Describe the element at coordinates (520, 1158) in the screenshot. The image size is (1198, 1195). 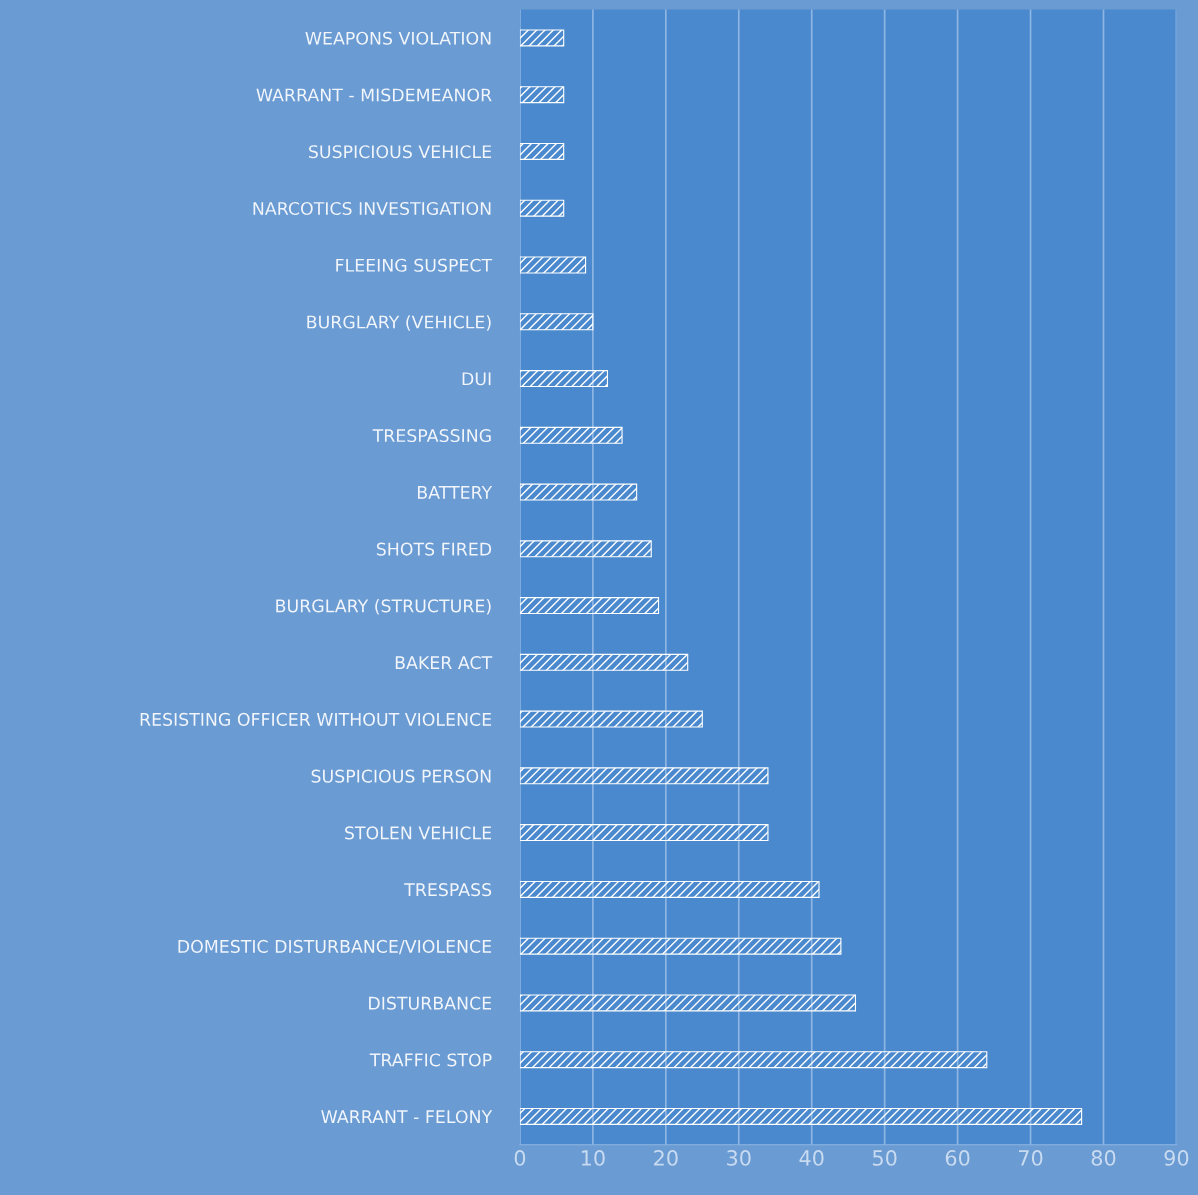
I see `x-tick-label: 0` at that location.